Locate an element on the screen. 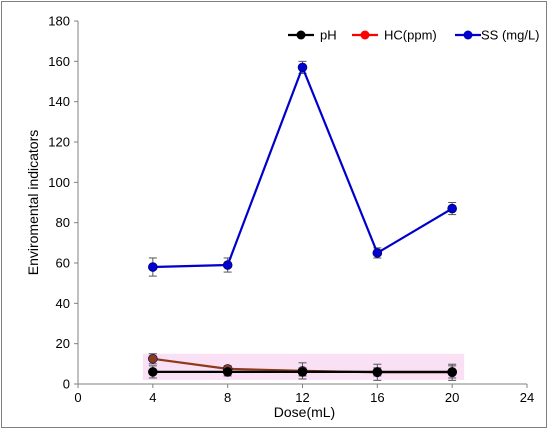 Image resolution: width=550 pixels, height=431 pixels. x-tick-label: 8 is located at coordinates (227, 397).